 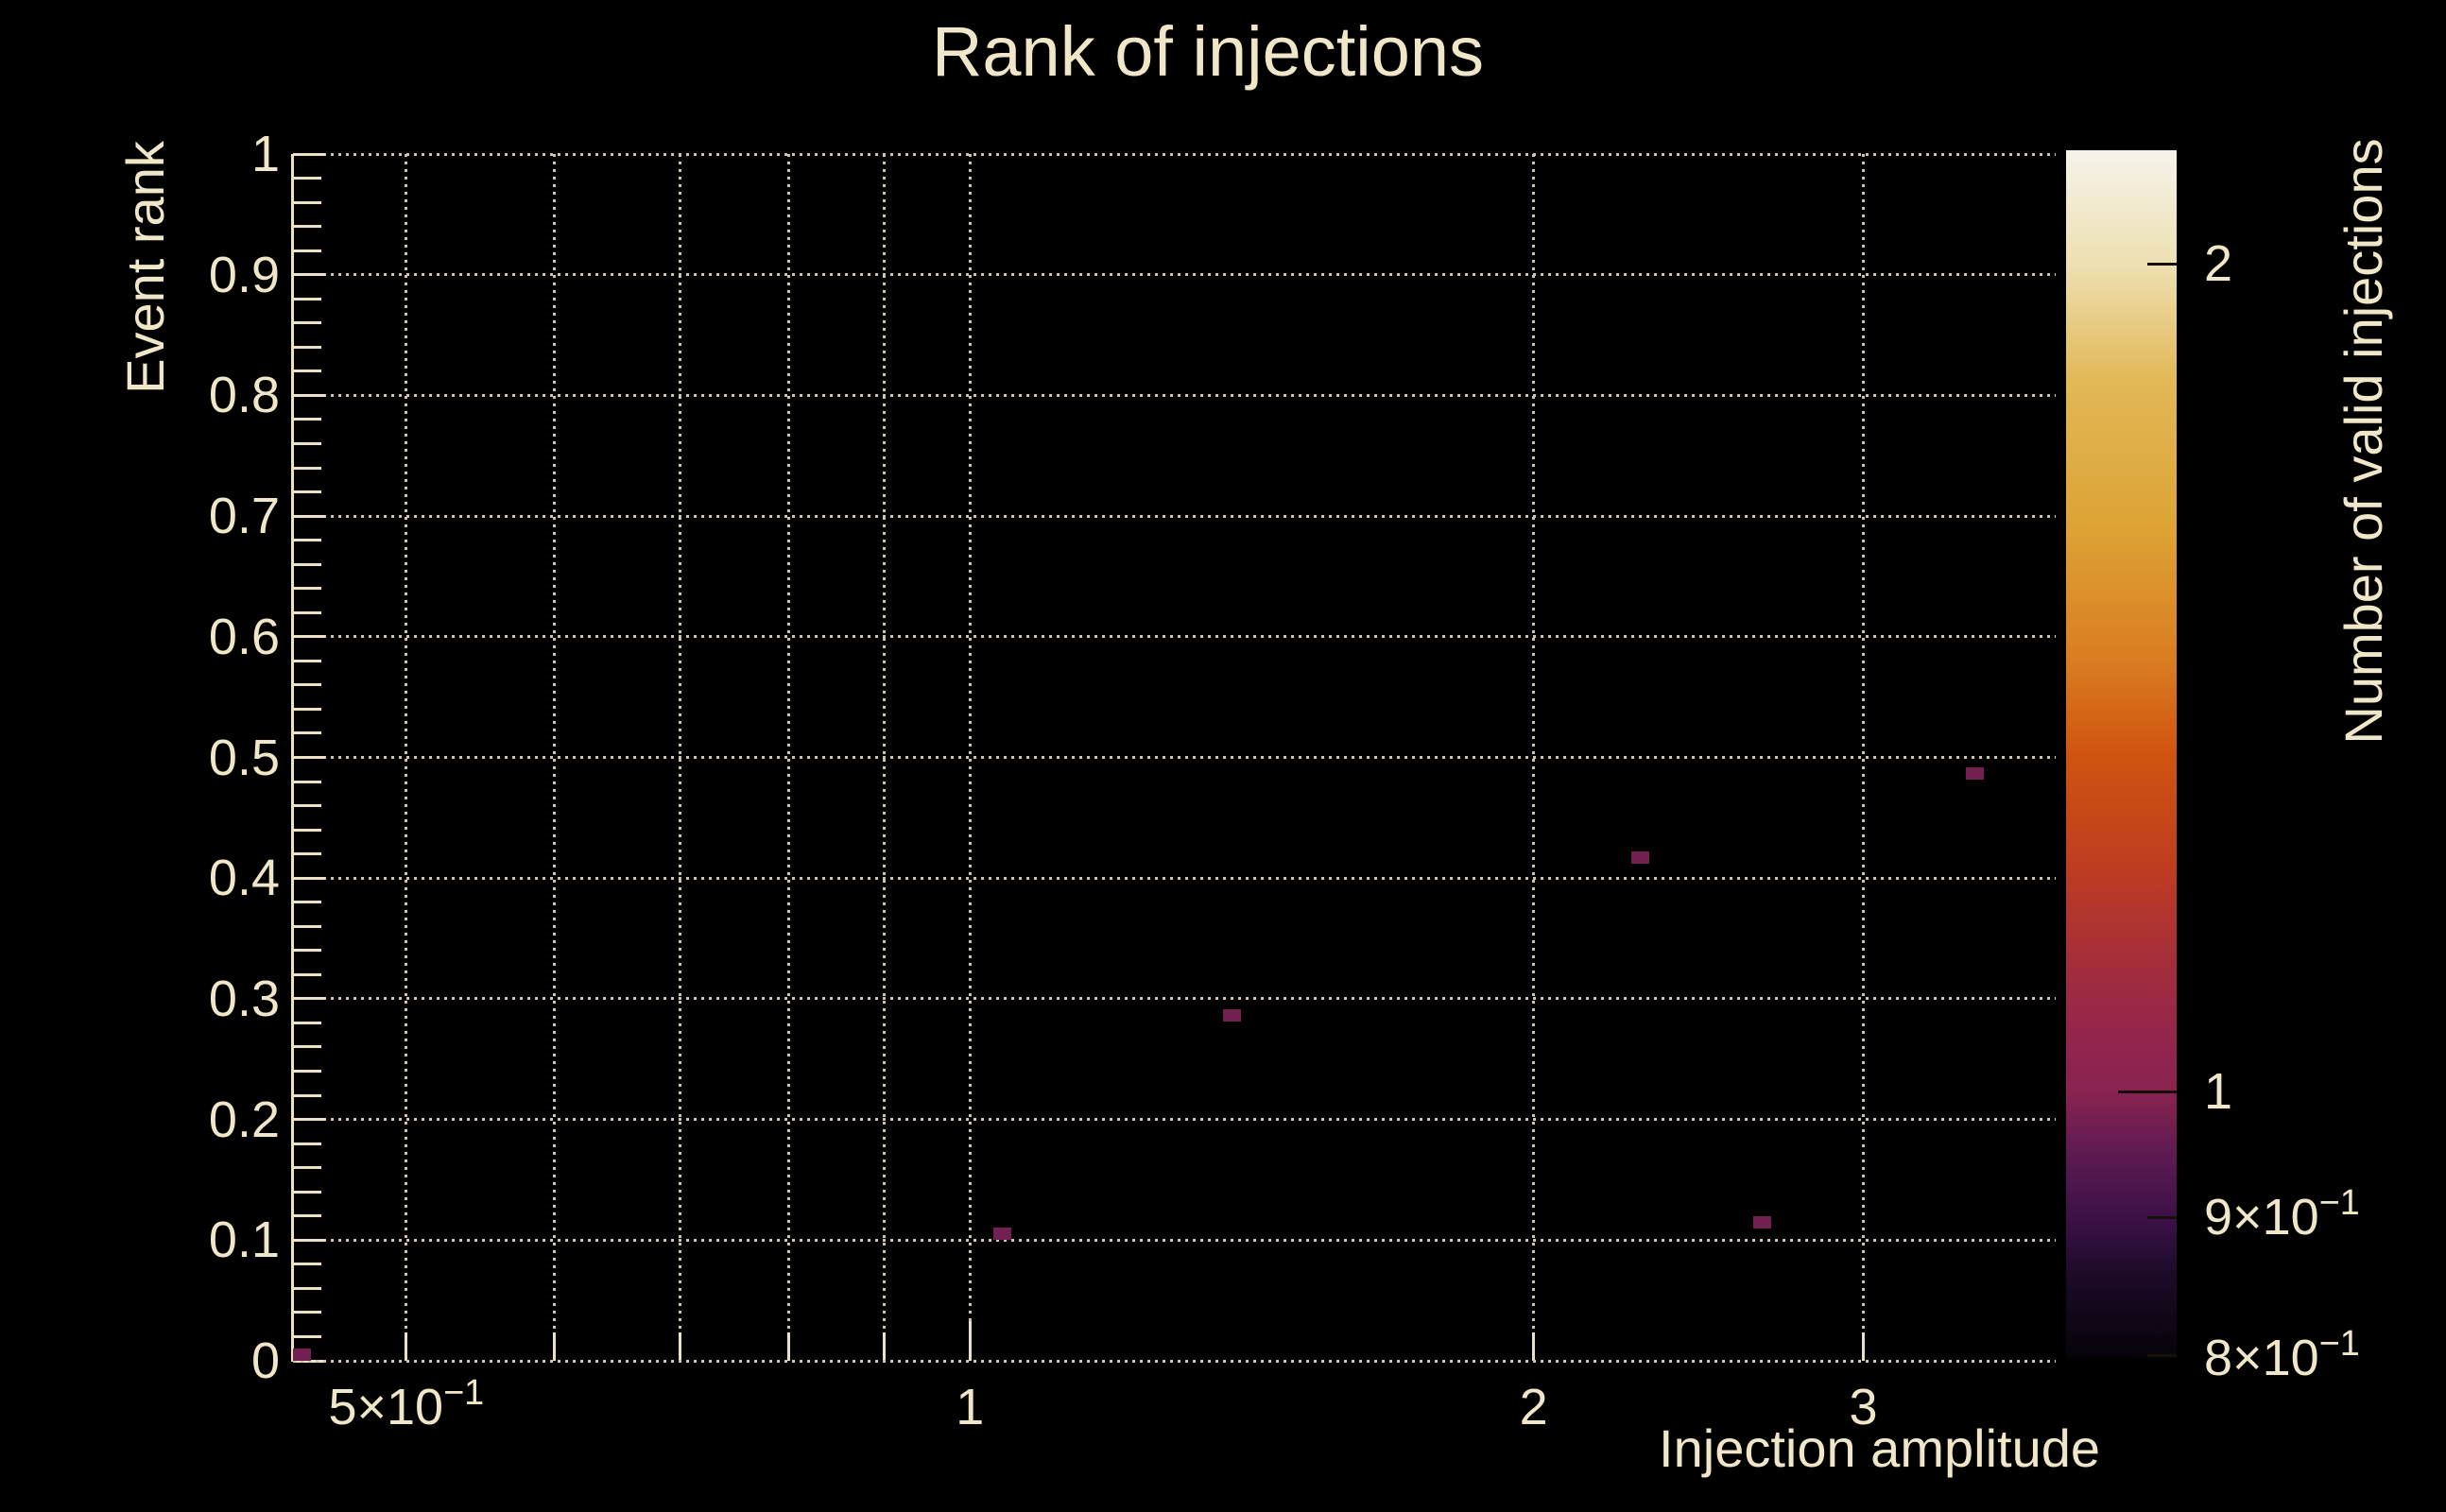 What do you see at coordinates (244, 1119) in the screenshot?
I see `y-tick-label: 0.2` at bounding box center [244, 1119].